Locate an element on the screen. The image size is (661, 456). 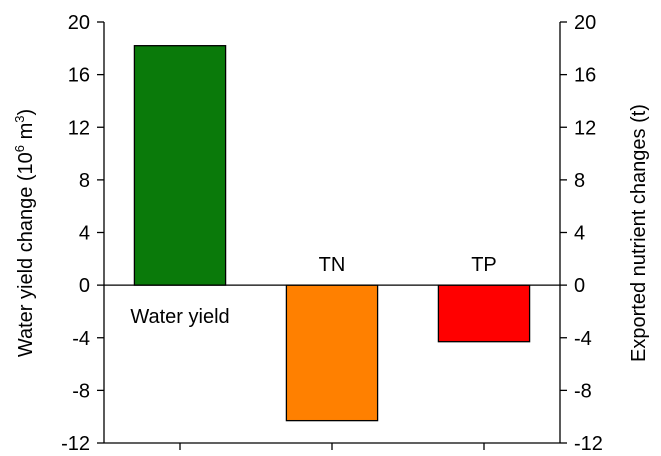
right-axis-title: Exported nutrient changes (t) is located at coordinates (639, 233).